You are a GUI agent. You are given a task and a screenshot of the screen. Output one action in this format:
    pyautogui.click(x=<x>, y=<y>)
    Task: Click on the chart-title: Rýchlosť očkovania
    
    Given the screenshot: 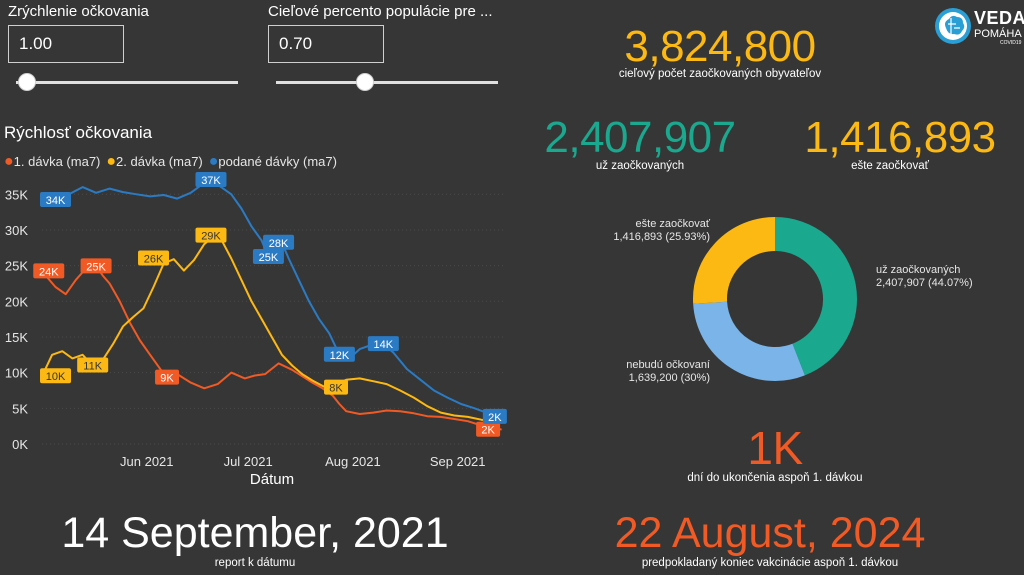 What is the action you would take?
    pyautogui.click(x=78, y=132)
    